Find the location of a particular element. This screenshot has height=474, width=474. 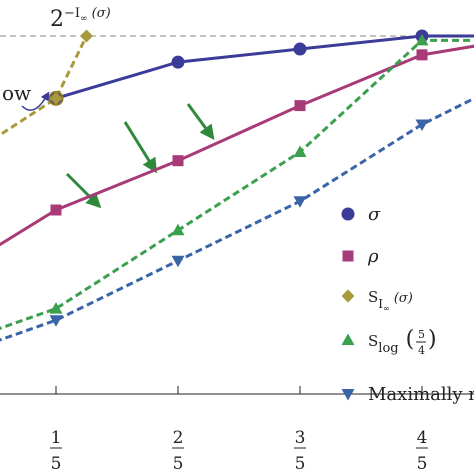

annotations: ow is located at coordinates (26, 96).